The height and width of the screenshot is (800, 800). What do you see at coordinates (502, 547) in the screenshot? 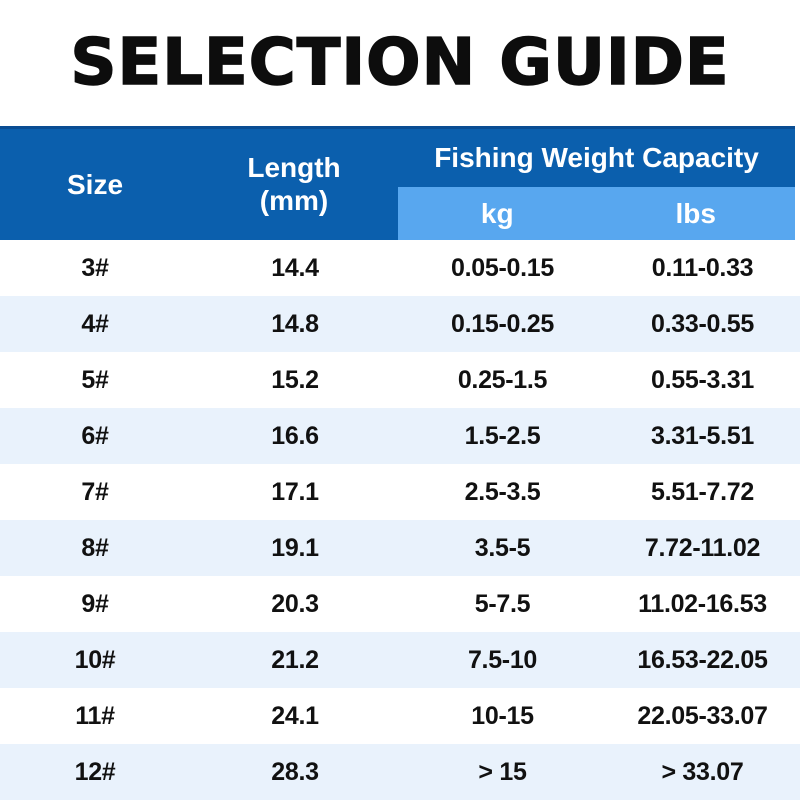
I see `kg-cell: 3.5-5` at bounding box center [502, 547].